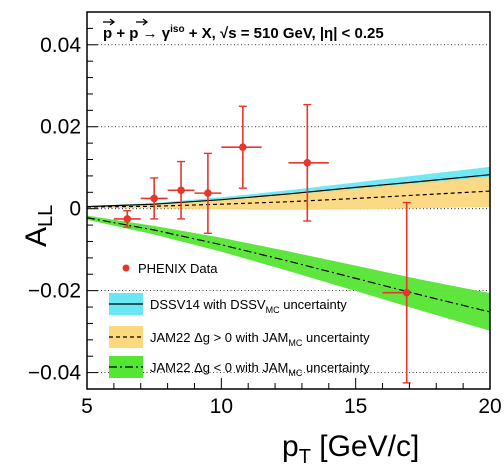  What do you see at coordinates (126, 268) in the screenshot?
I see `legend-marker-phenix` at bounding box center [126, 268].